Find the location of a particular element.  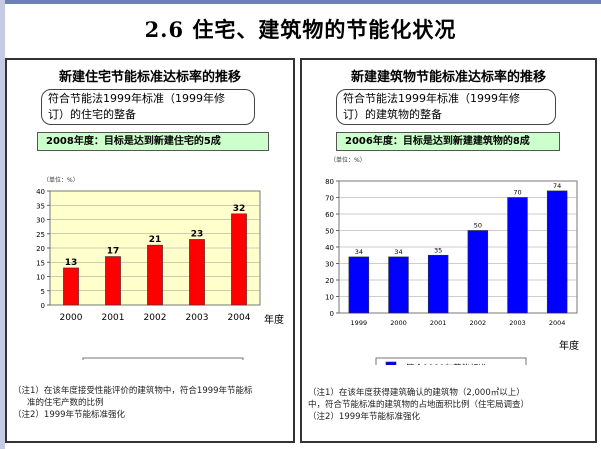

bar-value-label: 13 is located at coordinates (71, 263).